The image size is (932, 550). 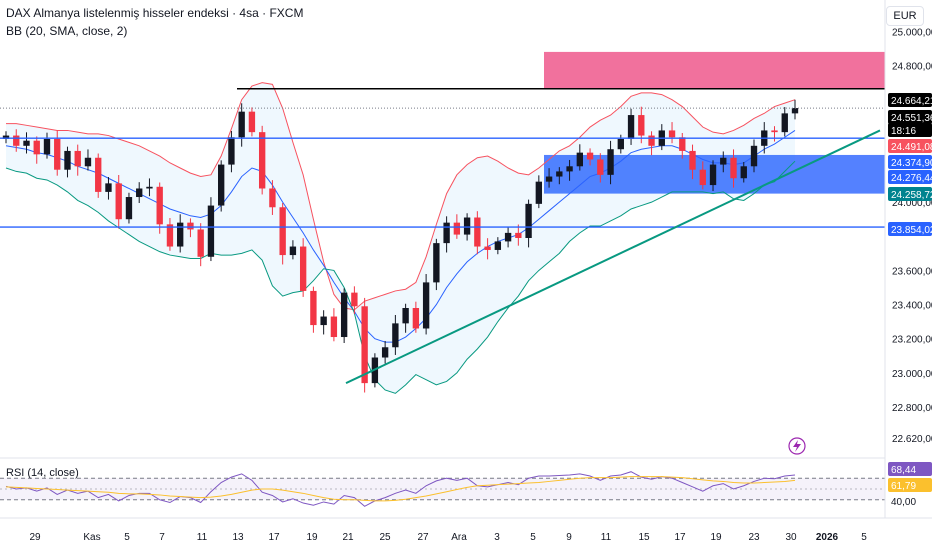 I want to click on price-badge-label: 24.258,72, so click(x=911, y=195).